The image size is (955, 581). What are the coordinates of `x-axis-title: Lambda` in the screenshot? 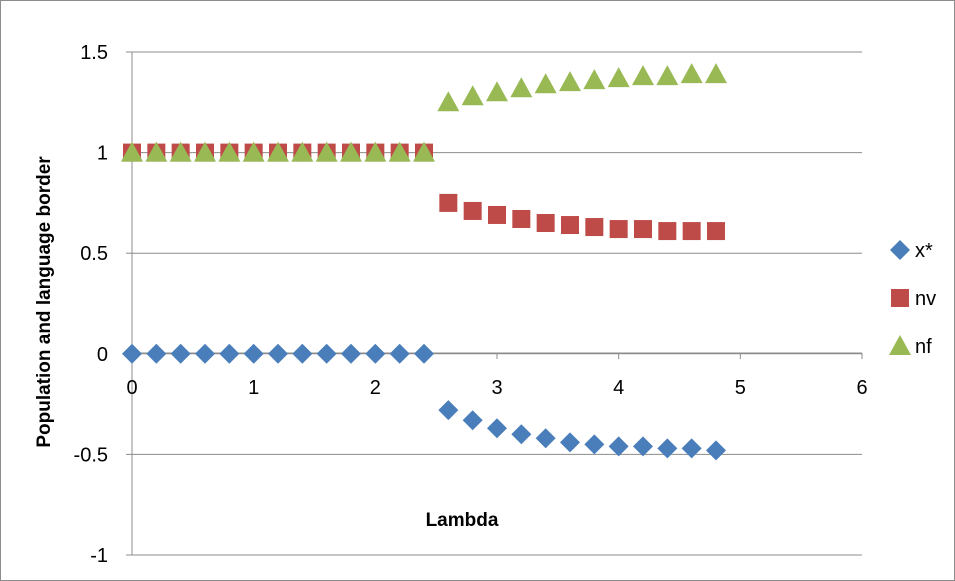 It's located at (462, 520).